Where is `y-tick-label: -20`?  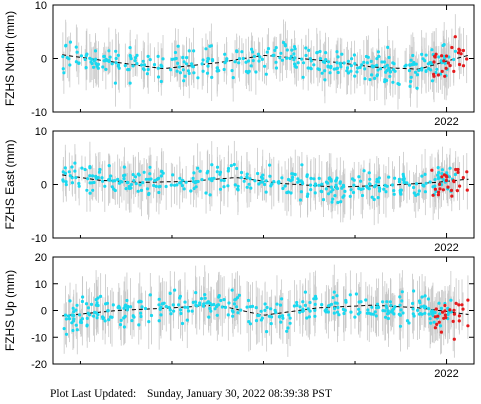
y-tick-label: -20 is located at coordinates (39, 365).